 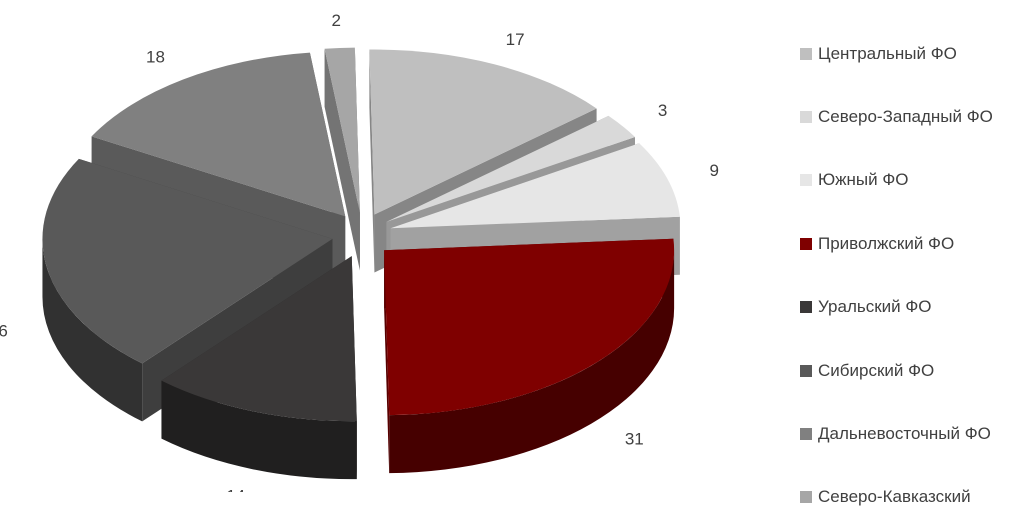 What do you see at coordinates (515, 39) in the screenshot?
I see `data-label-центральный-фо: 17` at bounding box center [515, 39].